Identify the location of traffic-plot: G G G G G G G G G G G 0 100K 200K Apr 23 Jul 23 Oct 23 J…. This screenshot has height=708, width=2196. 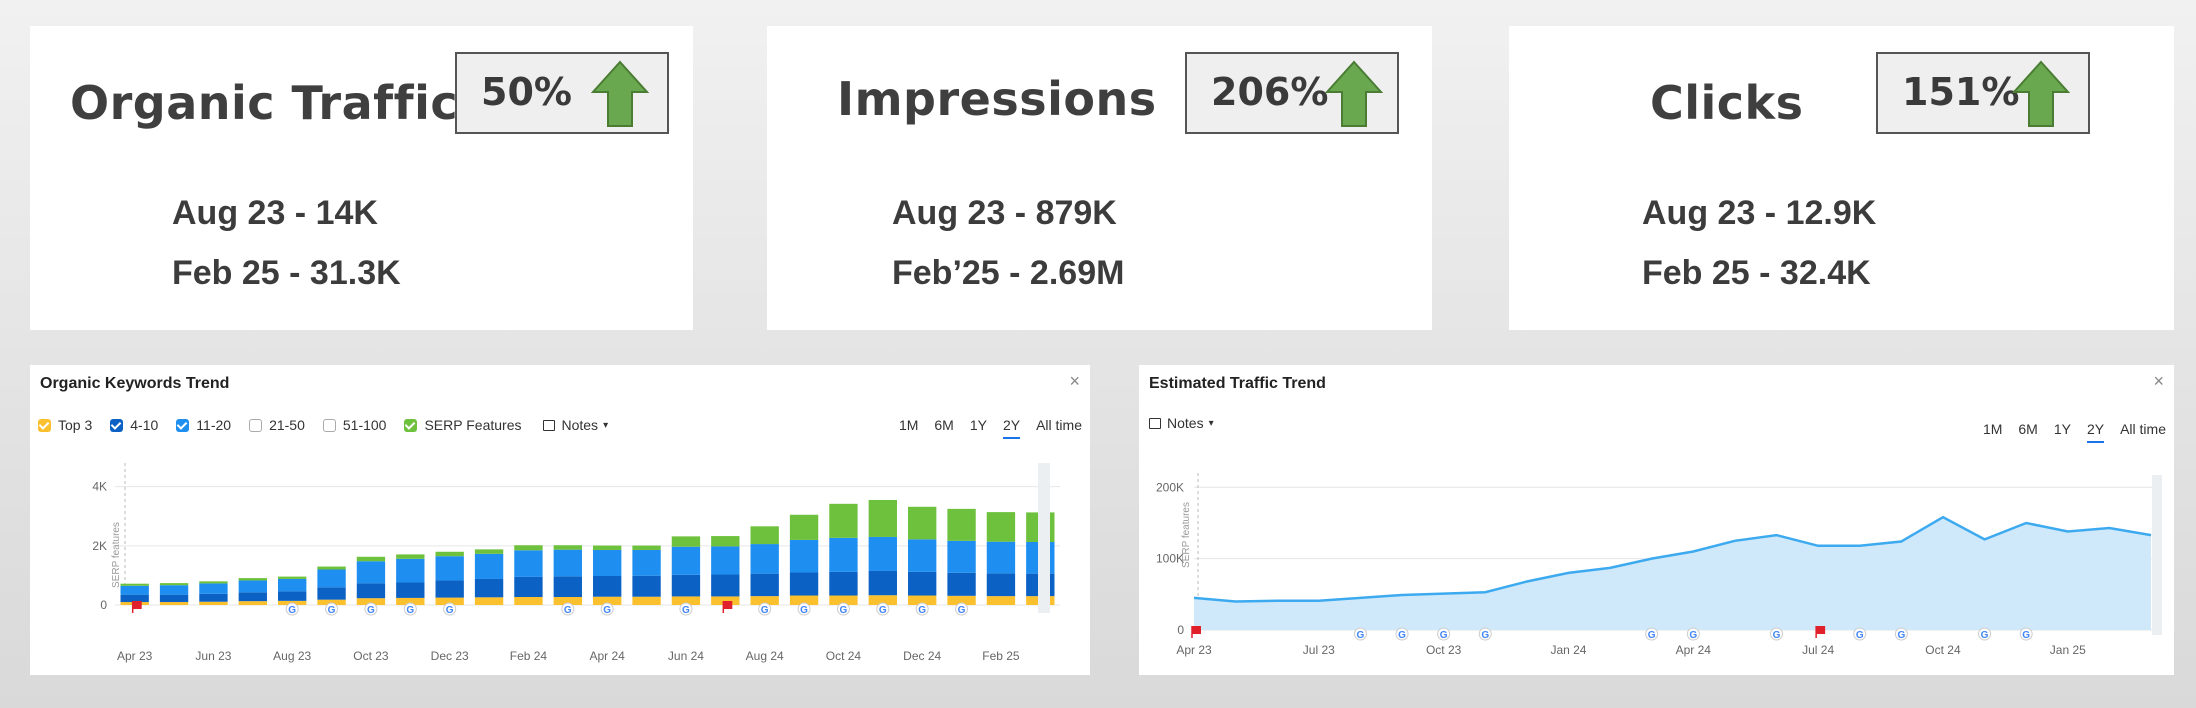
(1659, 565).